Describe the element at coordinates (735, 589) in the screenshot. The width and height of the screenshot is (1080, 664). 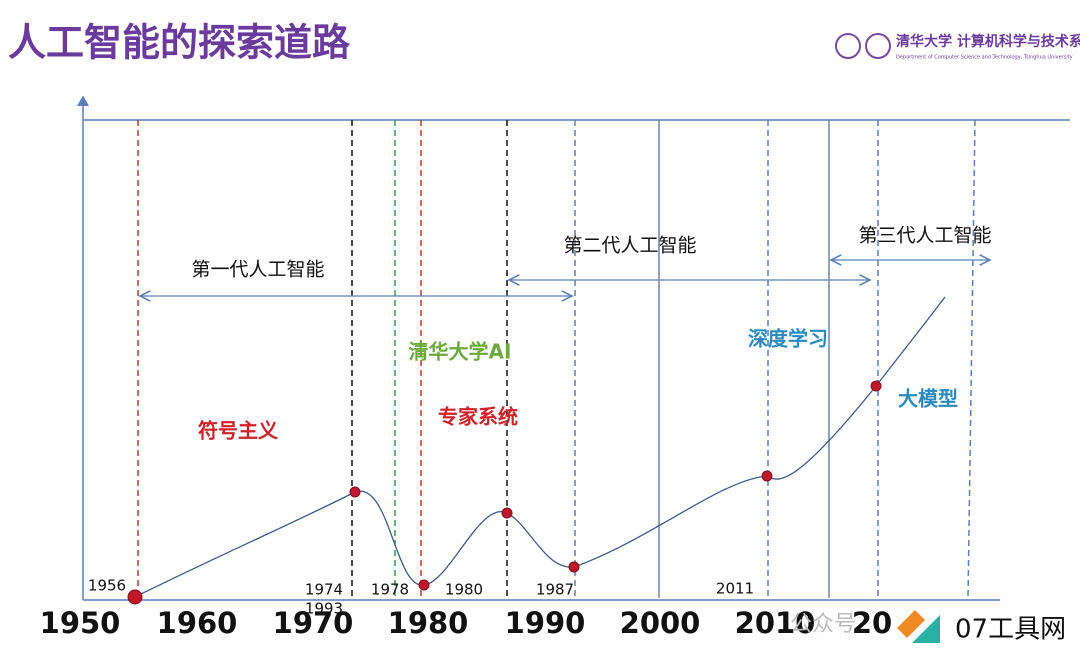
I see `year-label: 2011` at that location.